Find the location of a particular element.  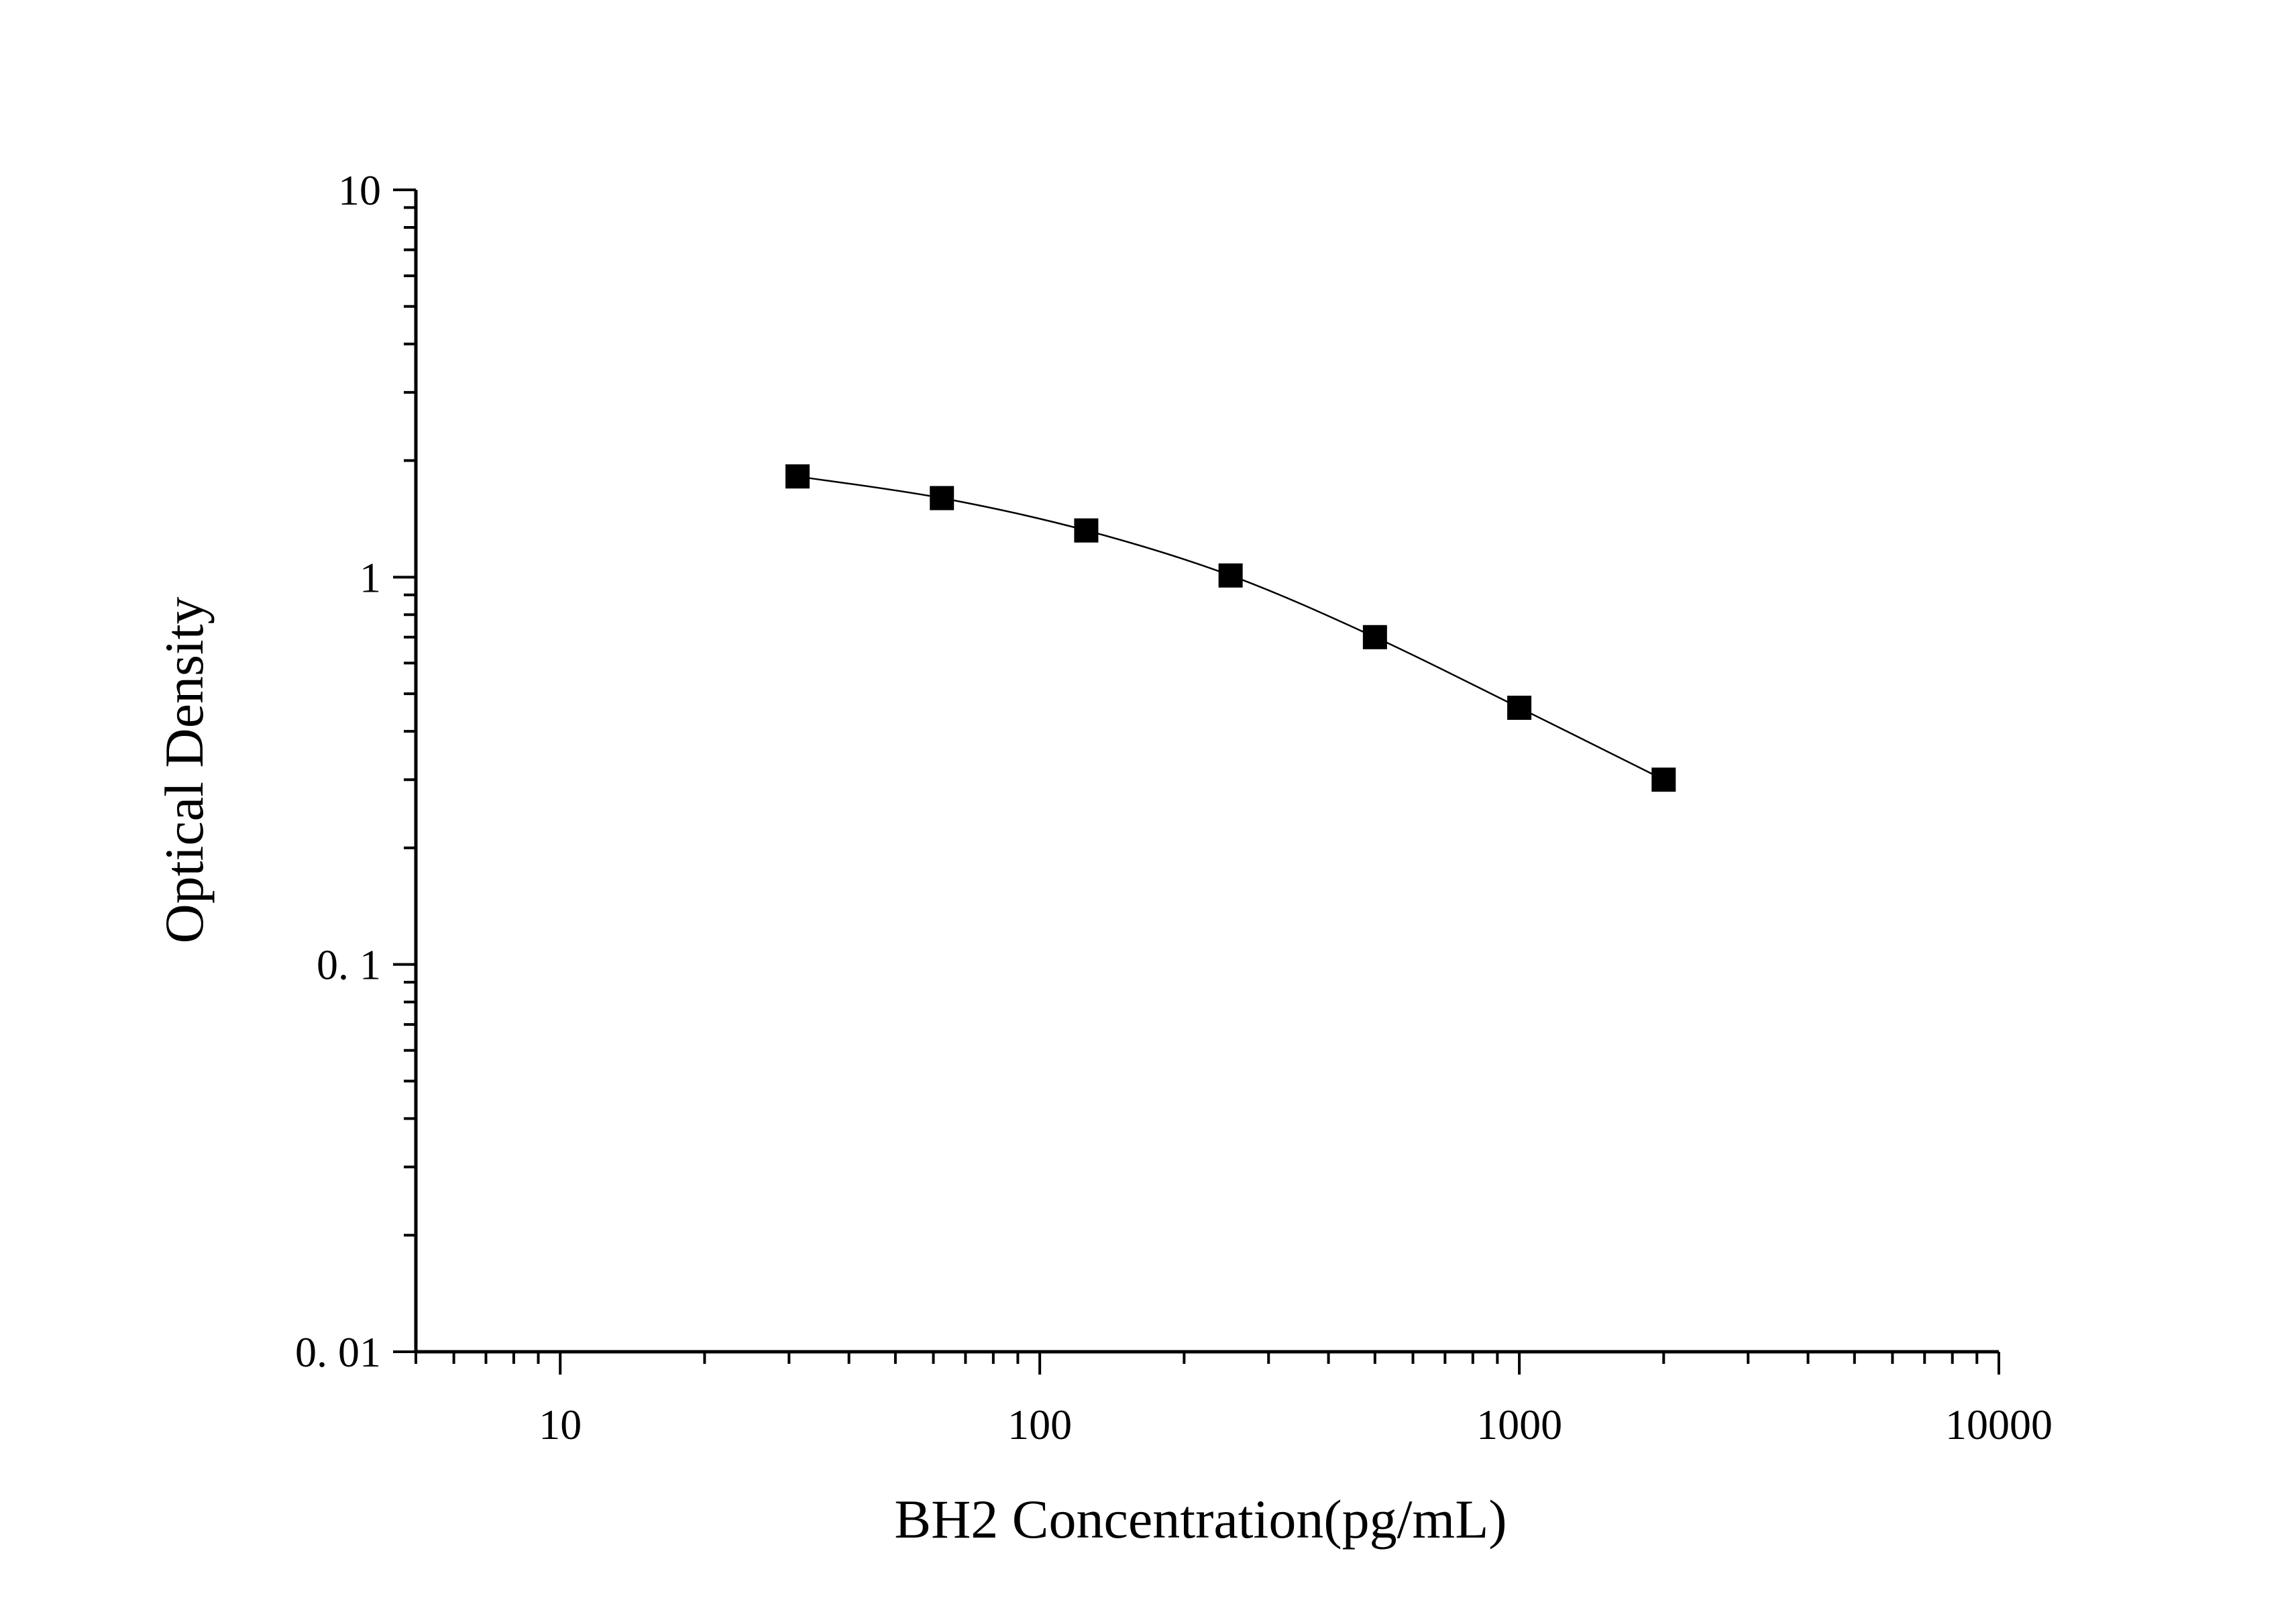

y-tick-label: 0. 01 is located at coordinates (338, 1352).